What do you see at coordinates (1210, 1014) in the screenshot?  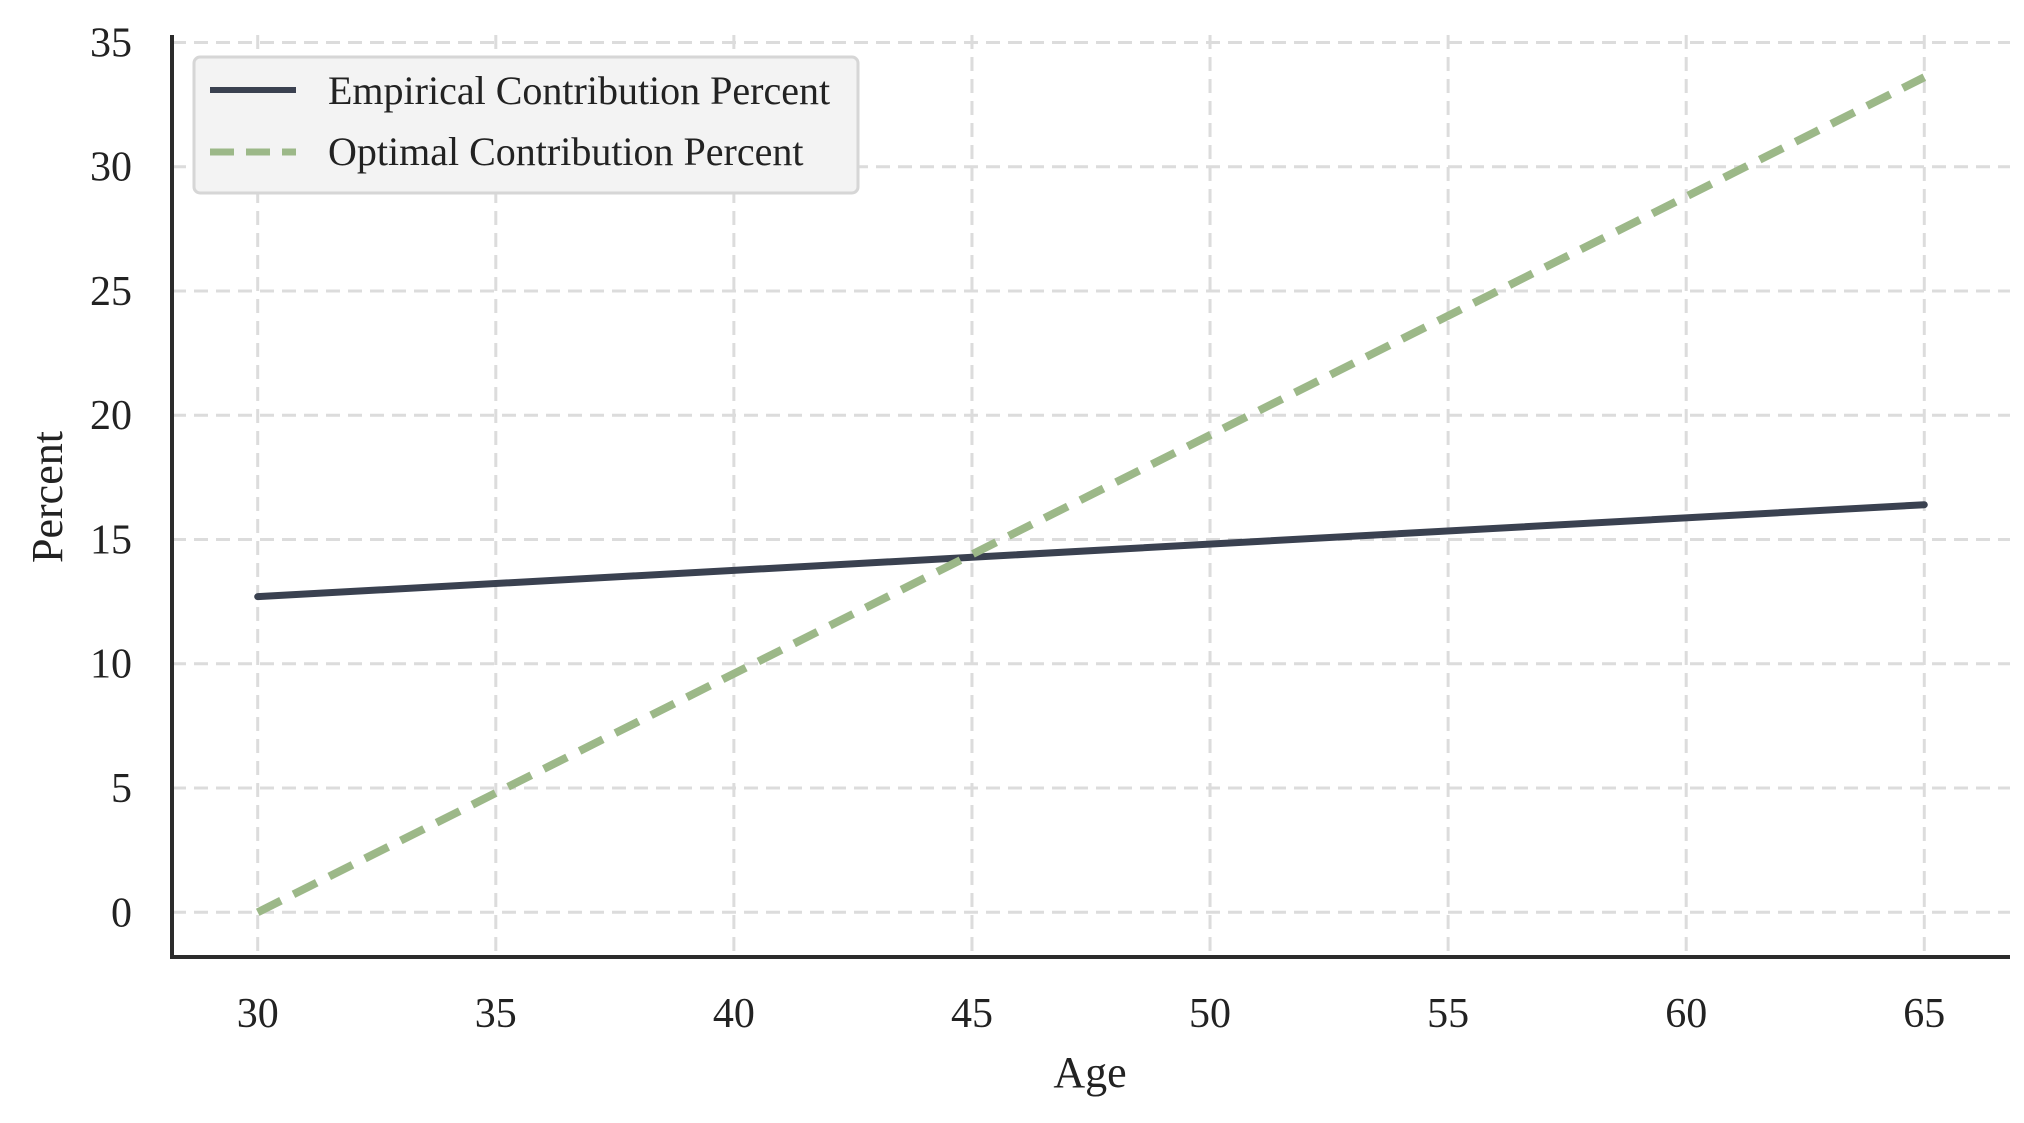 I see `x-tick-label: 50` at bounding box center [1210, 1014].